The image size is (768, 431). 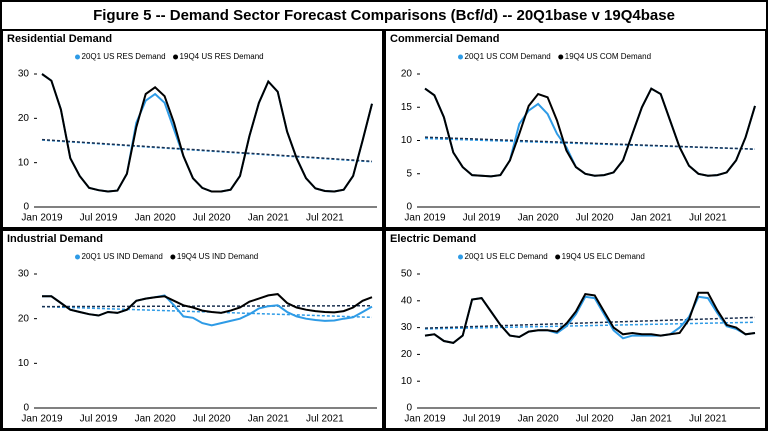 I want to click on y-tick-label: 15, so click(x=407, y=107).